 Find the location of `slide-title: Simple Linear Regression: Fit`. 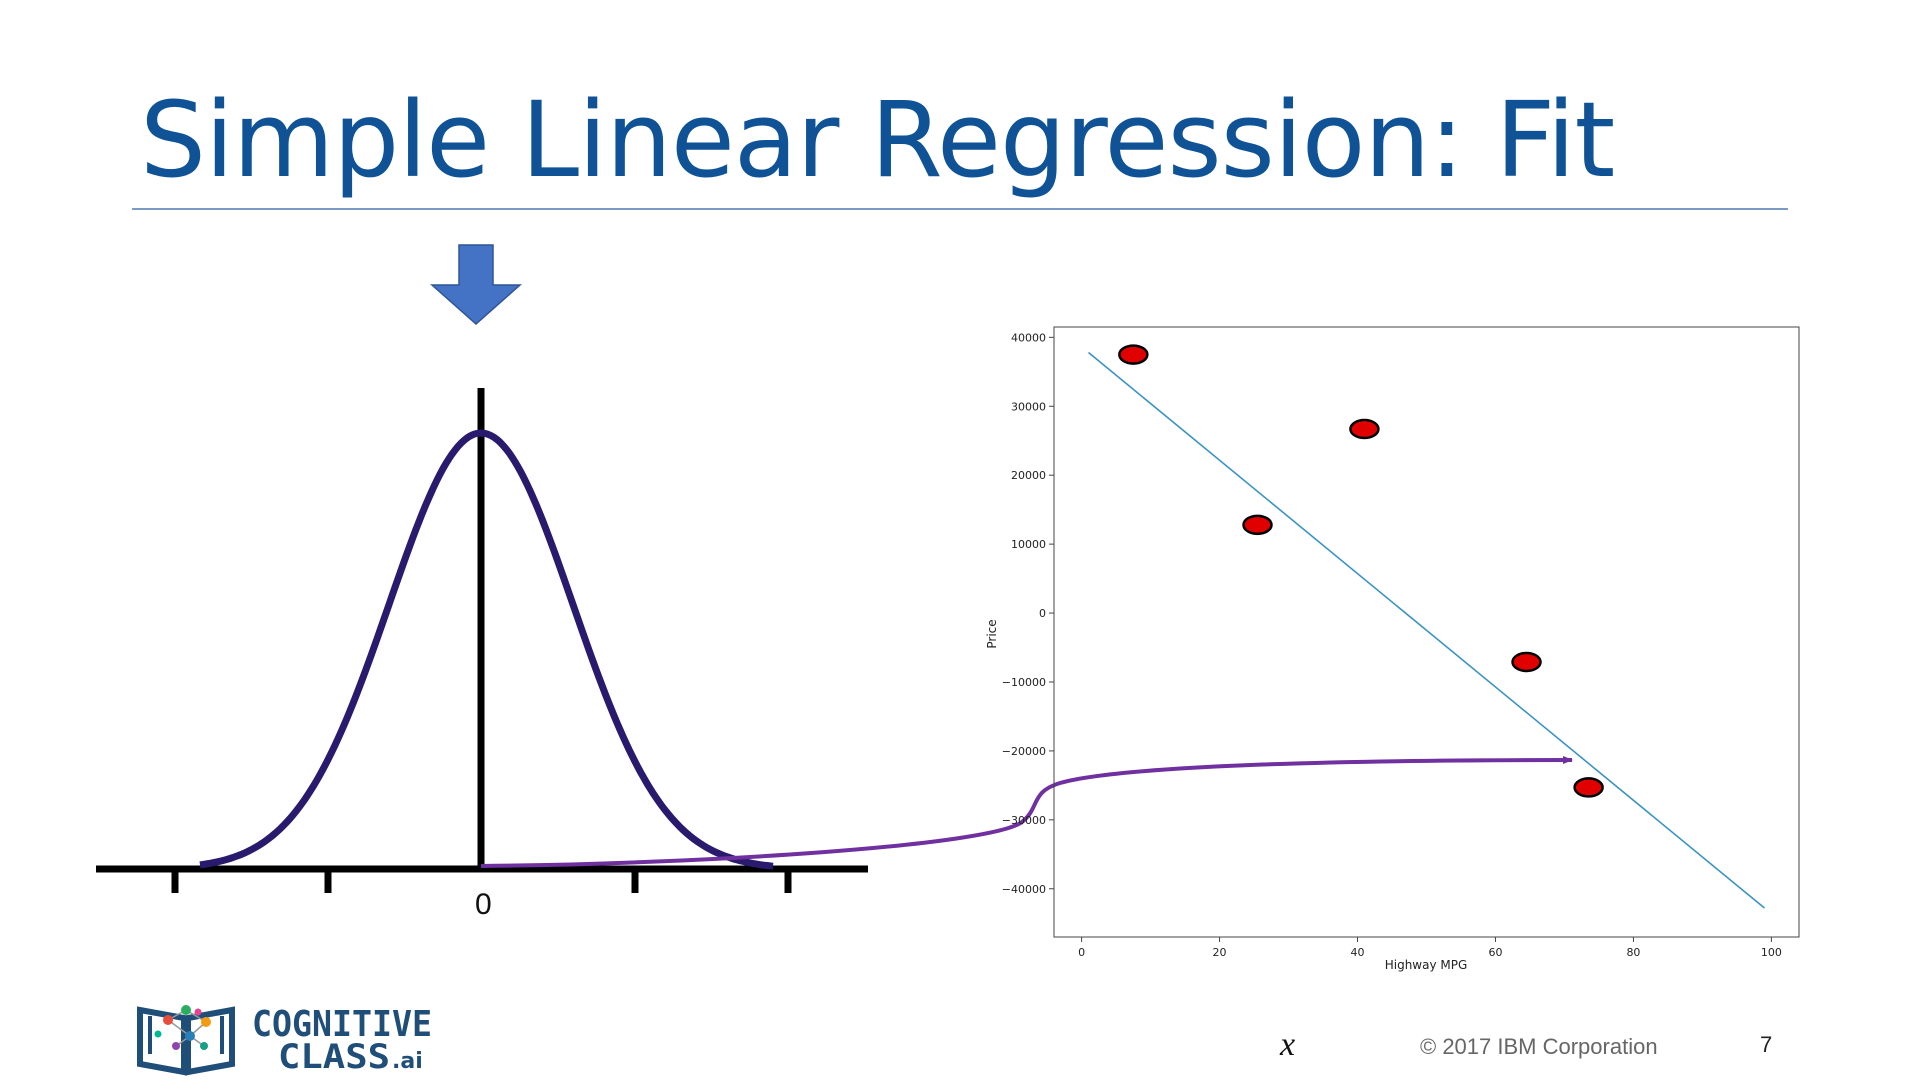

slide-title: Simple Linear Regression: Fit is located at coordinates (877, 140).